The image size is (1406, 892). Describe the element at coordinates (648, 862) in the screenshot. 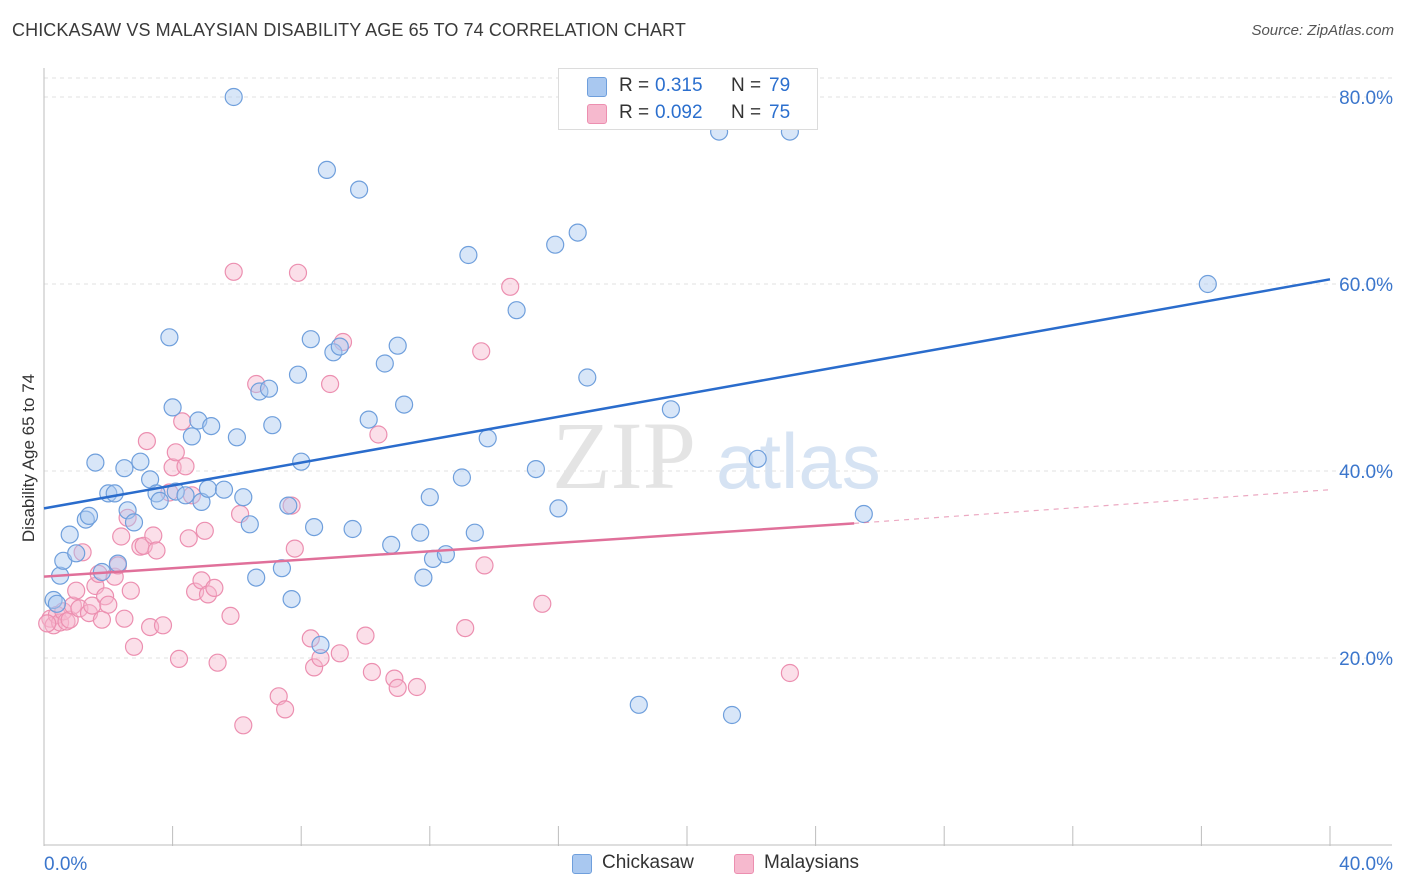

I see `legend-label-chickasaw: Chickasaw` at that location.